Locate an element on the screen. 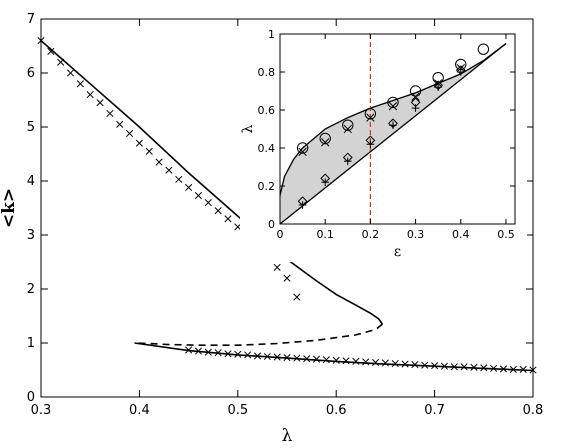 The width and height of the screenshot is (581, 448). inset-y-tick-label: 0.8 is located at coordinates (267, 72).